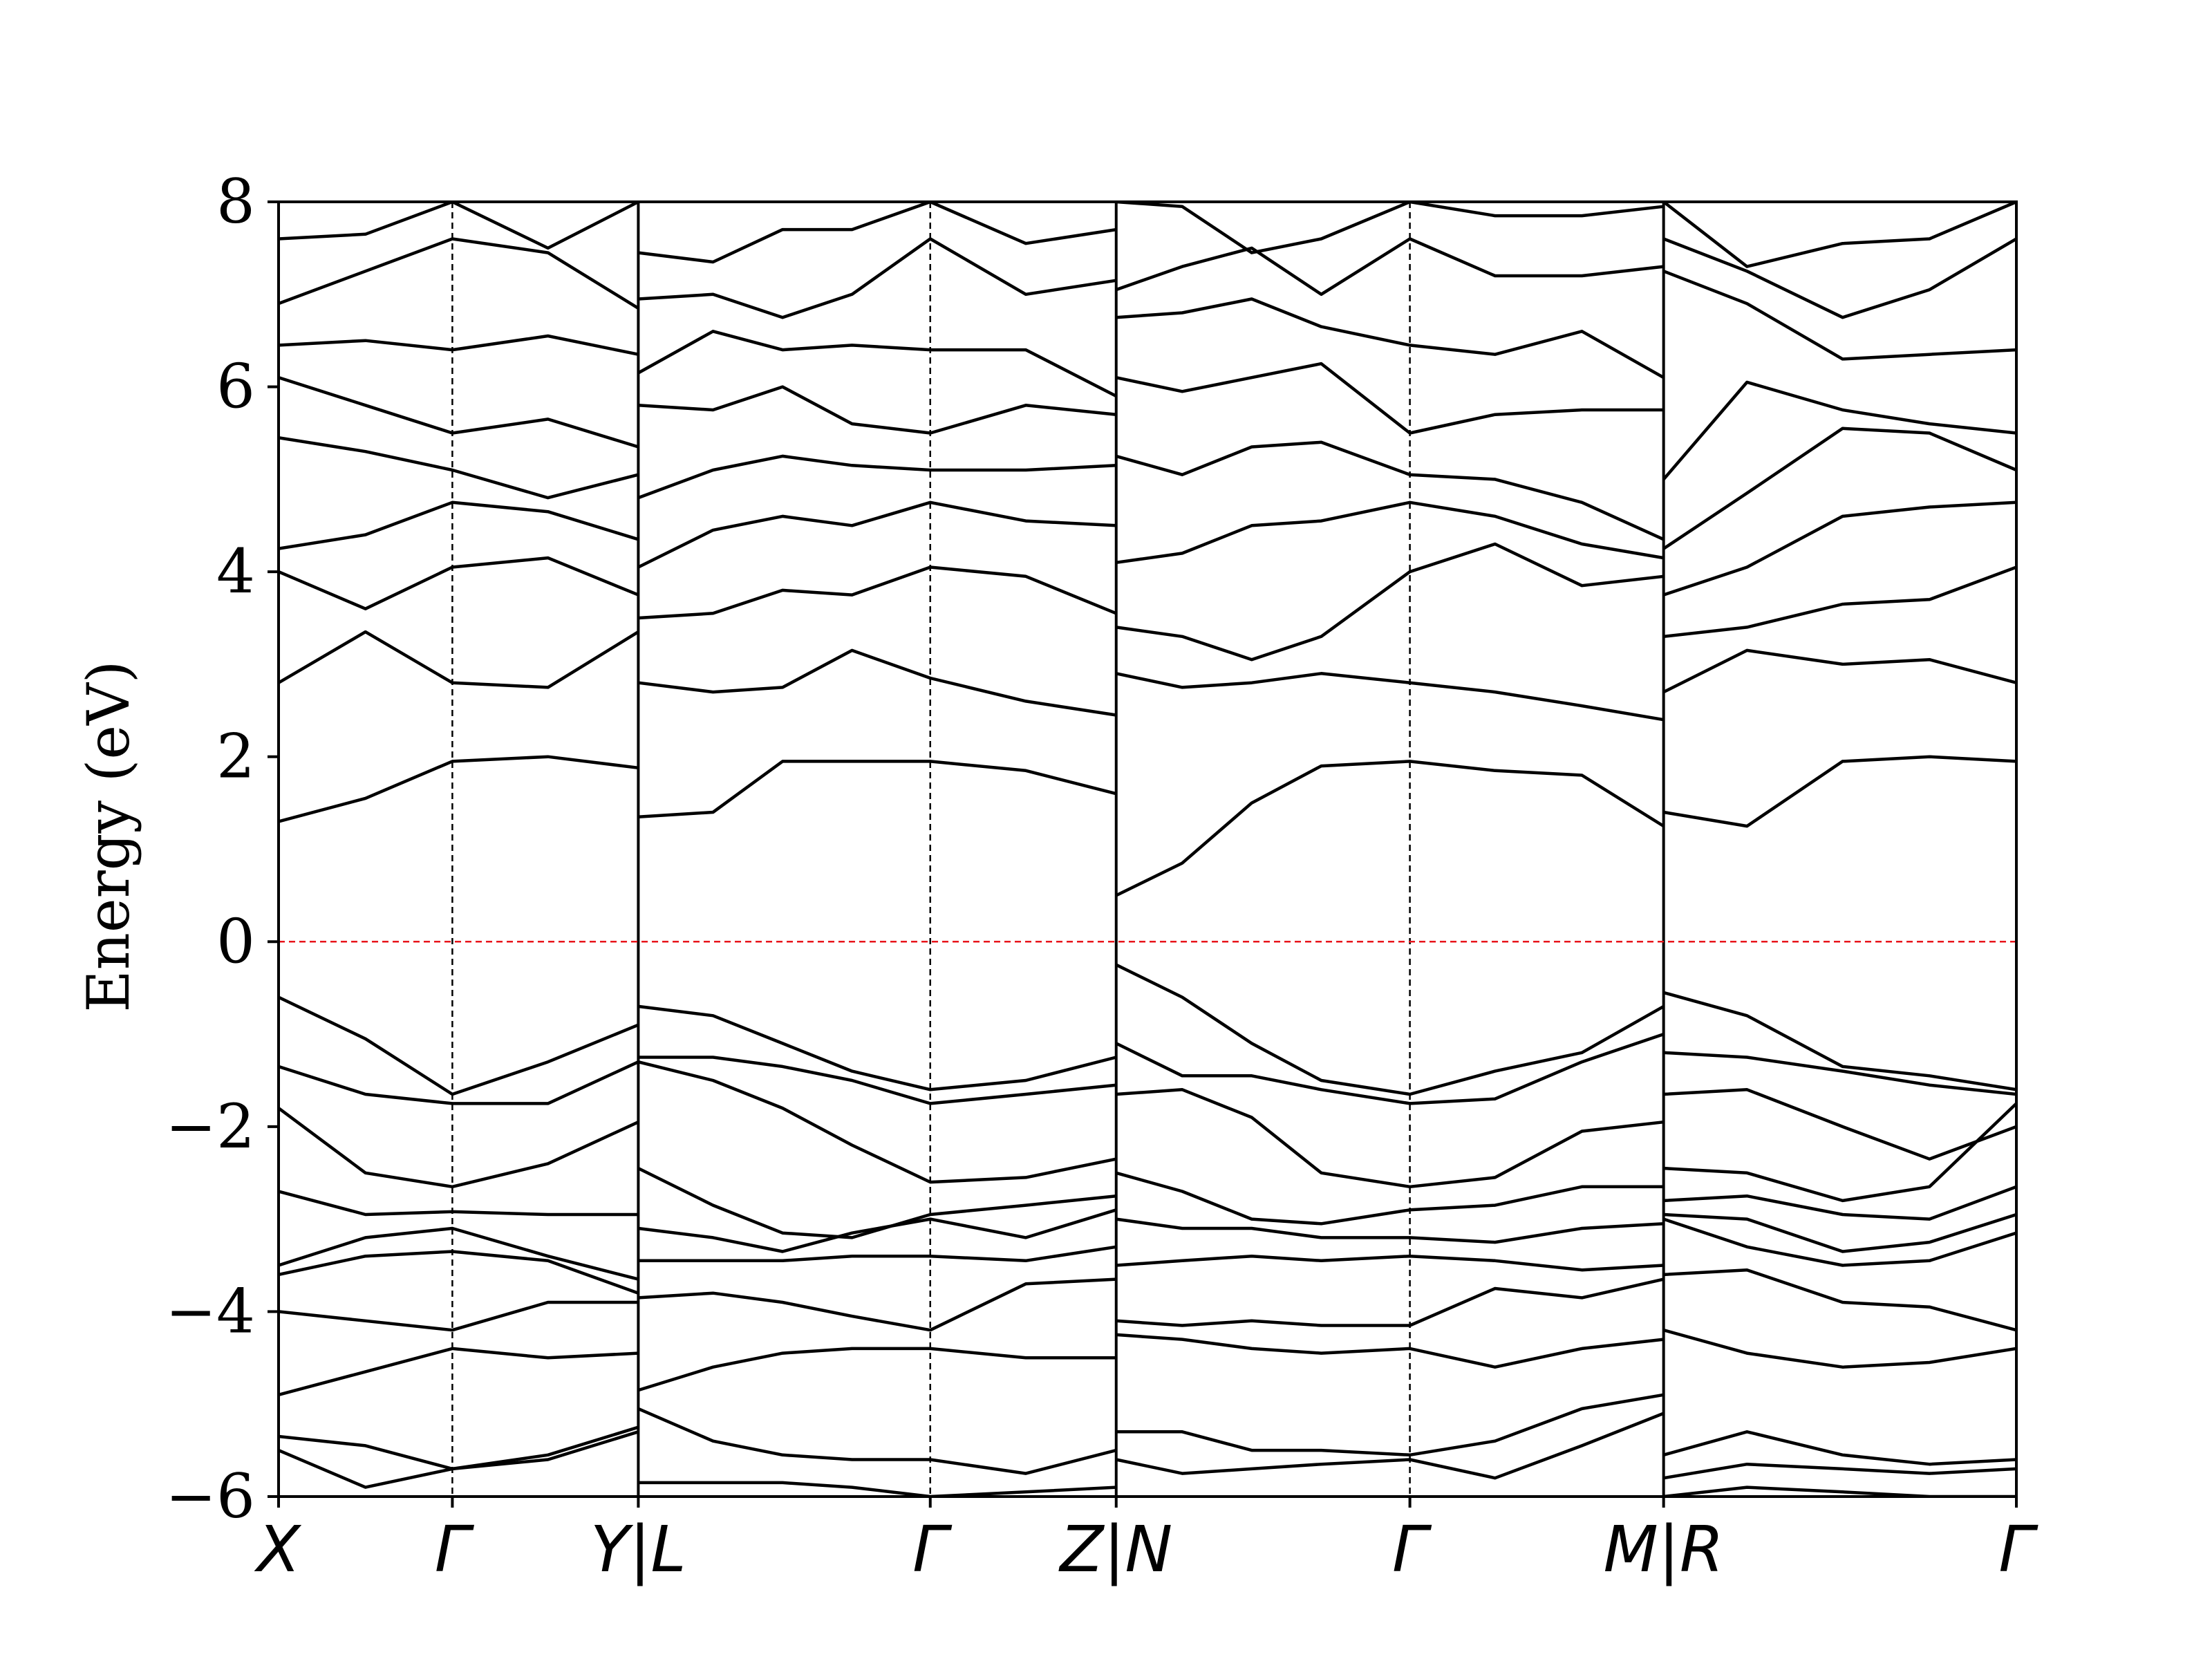  I want to click on y-tick-label: −6, so click(210, 1497).